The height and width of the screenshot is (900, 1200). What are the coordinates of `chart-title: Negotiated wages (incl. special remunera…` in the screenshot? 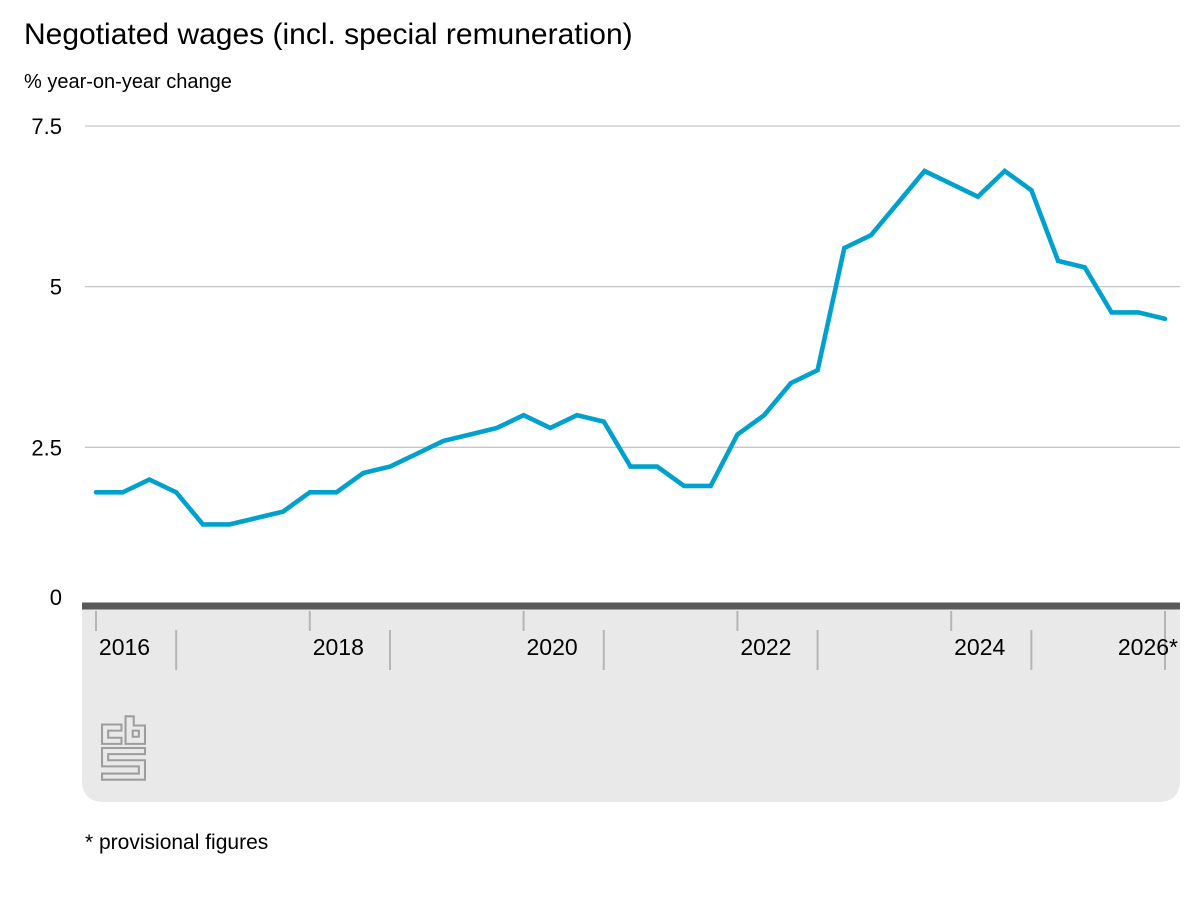 It's located at (328, 34).